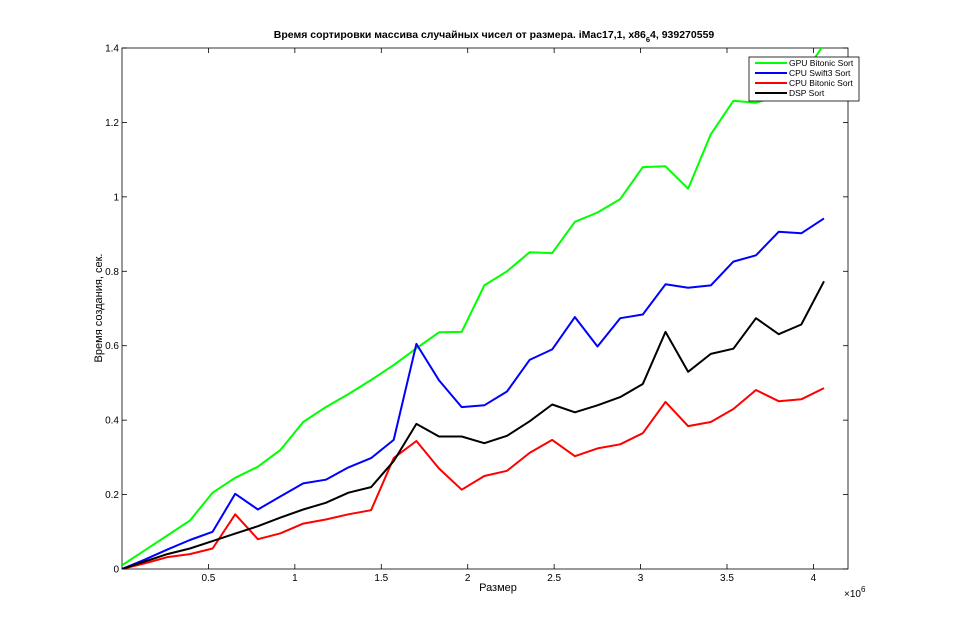 Image resolution: width=960 pixels, height=640 pixels. What do you see at coordinates (112, 49) in the screenshot?
I see `y-tick-label: 1.4` at bounding box center [112, 49].